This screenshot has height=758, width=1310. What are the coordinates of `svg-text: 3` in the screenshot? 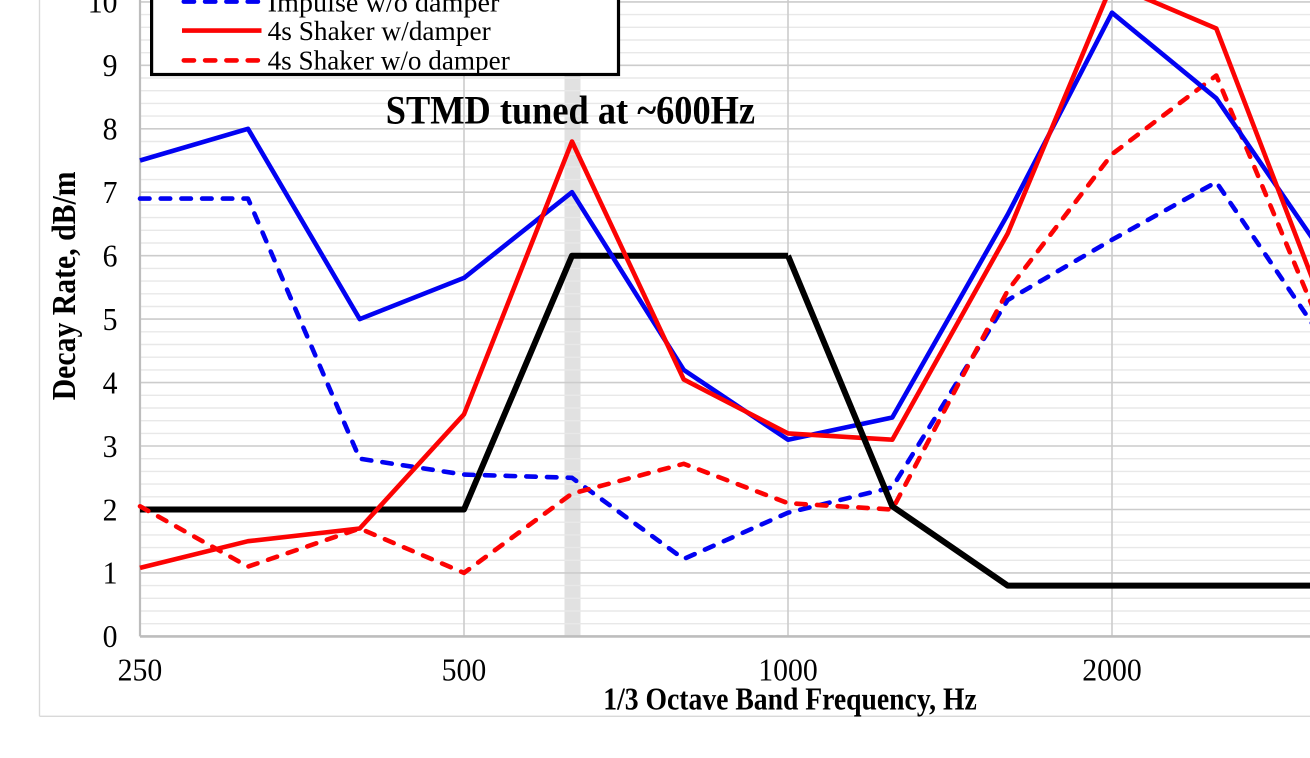 It's located at (110, 446).